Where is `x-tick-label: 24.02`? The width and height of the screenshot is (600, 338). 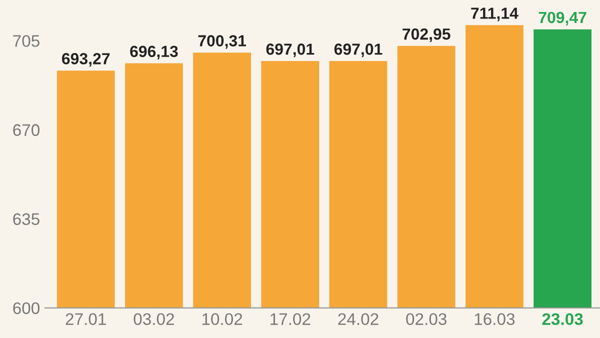 x-tick-label: 24.02 is located at coordinates (358, 319).